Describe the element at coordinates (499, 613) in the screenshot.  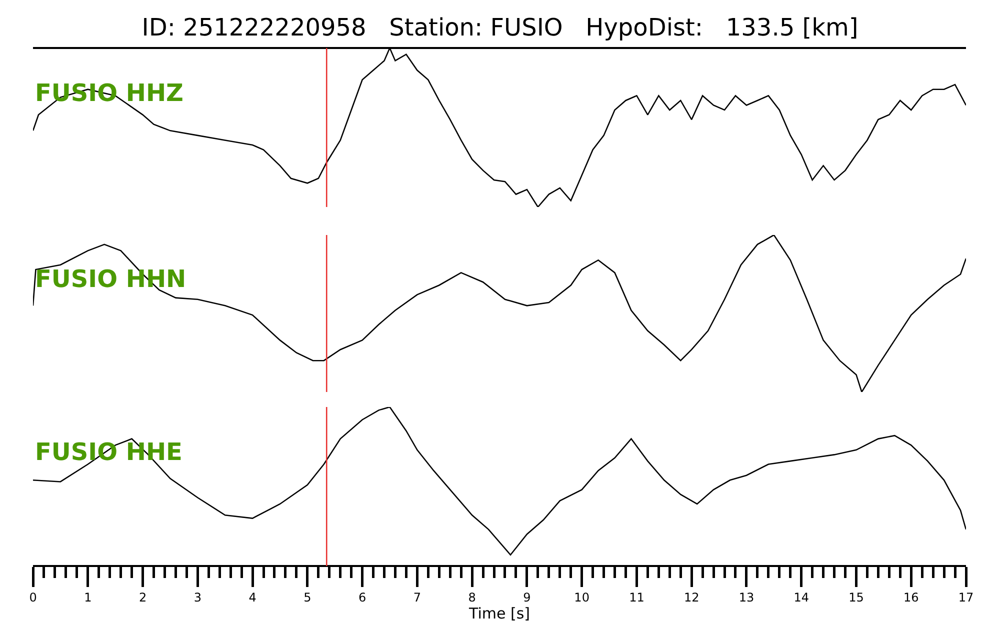
I see `x-axis-title: Time [s]` at that location.